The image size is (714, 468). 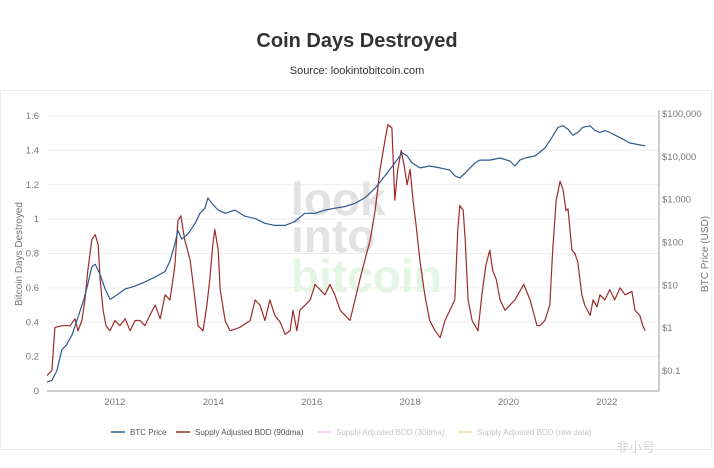 I want to click on y-tick-label: 1.4, so click(x=32, y=150).